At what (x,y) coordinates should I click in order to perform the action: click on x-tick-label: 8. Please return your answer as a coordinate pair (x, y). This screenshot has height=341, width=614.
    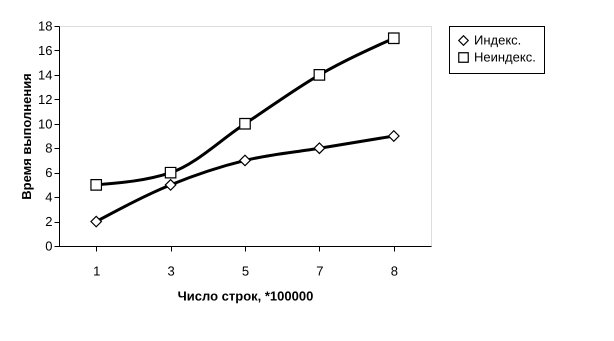
    Looking at the image, I should click on (394, 271).